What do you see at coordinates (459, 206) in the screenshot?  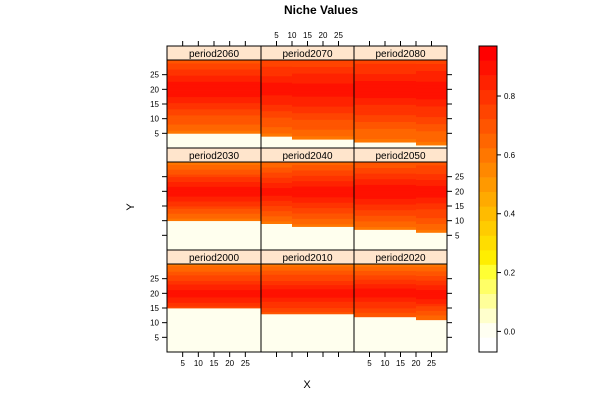 I see `y-tick-label: 15` at bounding box center [459, 206].